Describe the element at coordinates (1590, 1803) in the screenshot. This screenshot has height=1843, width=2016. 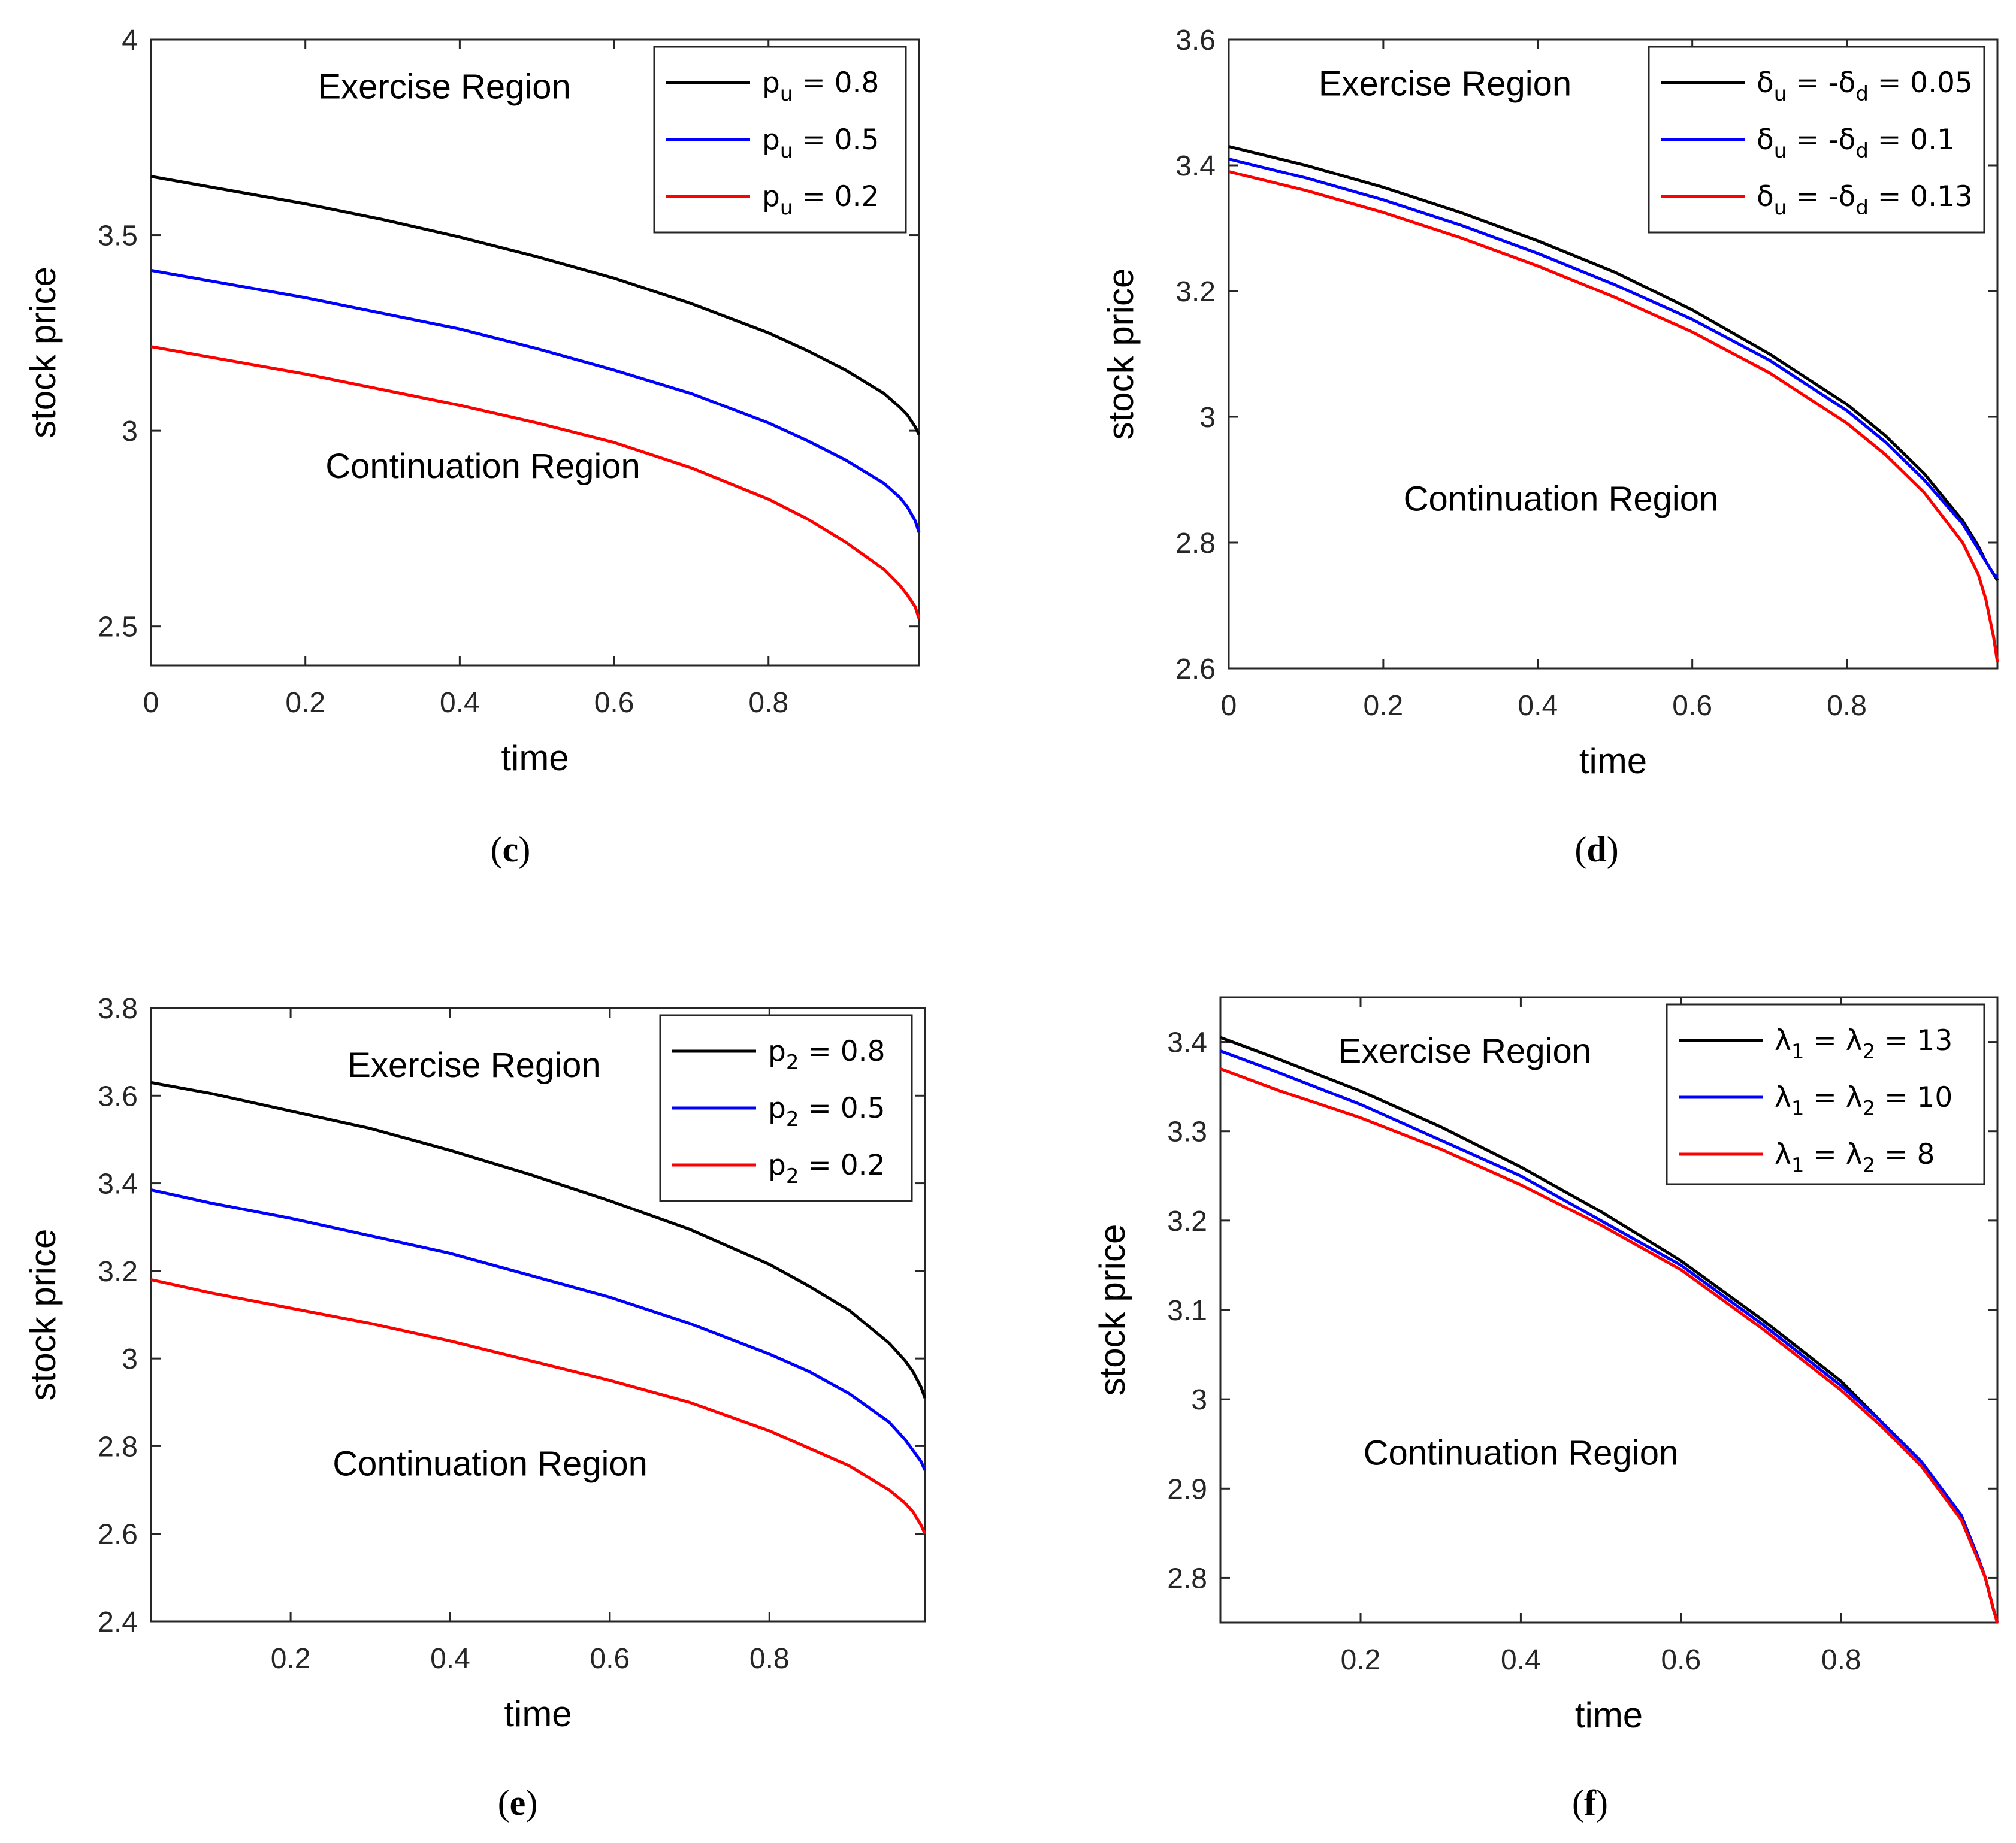
I see `panel-caption: (f)` at that location.